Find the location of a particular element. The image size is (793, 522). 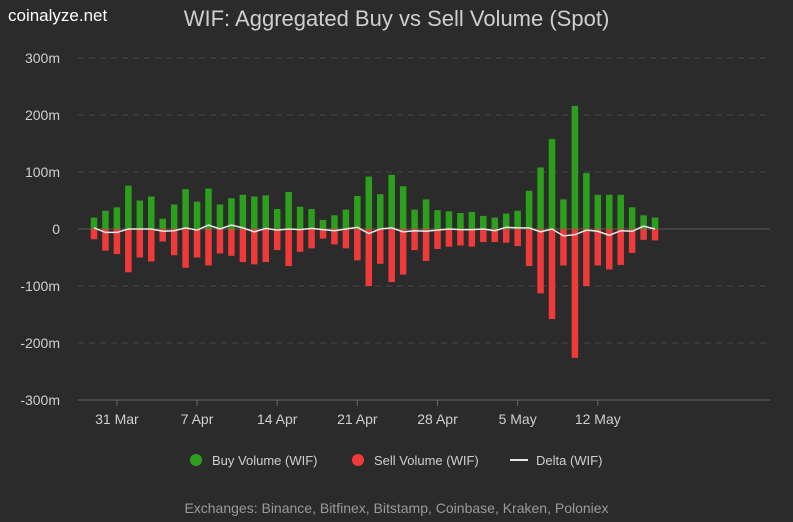

legend-sell-volume: Sell Volume (WIF) is located at coordinates (415, 460).